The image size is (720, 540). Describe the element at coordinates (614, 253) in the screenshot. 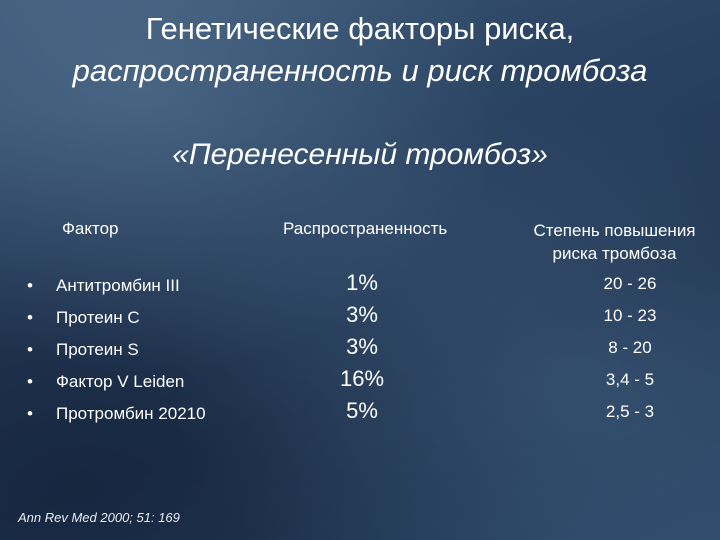

I see `column-header-risk-line-2: риска тромбоза` at that location.